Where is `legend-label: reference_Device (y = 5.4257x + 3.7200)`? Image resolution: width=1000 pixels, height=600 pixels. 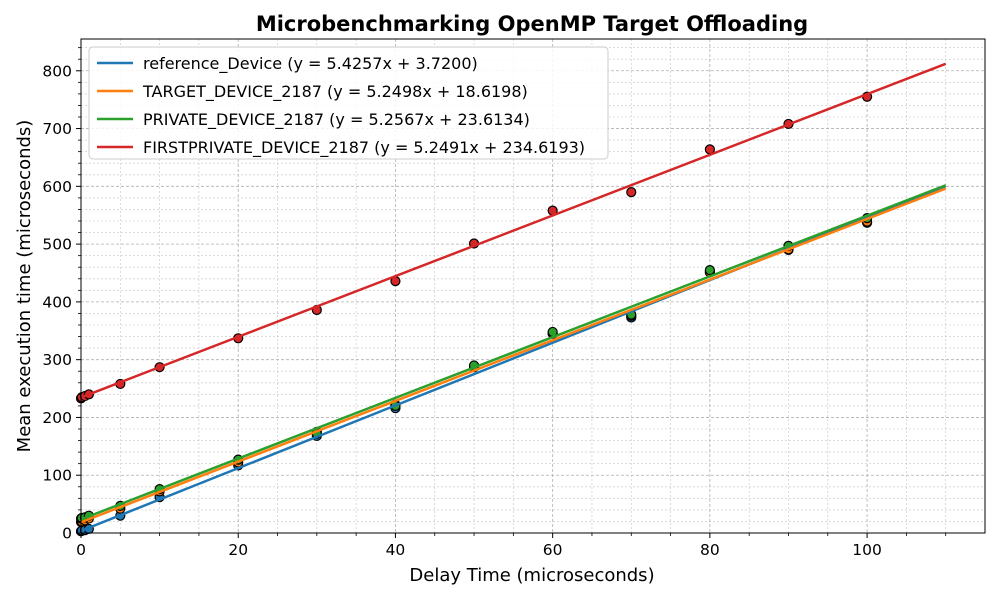
legend-label: reference_Device (y = 5.4257x + 3.7200) is located at coordinates (310, 64).